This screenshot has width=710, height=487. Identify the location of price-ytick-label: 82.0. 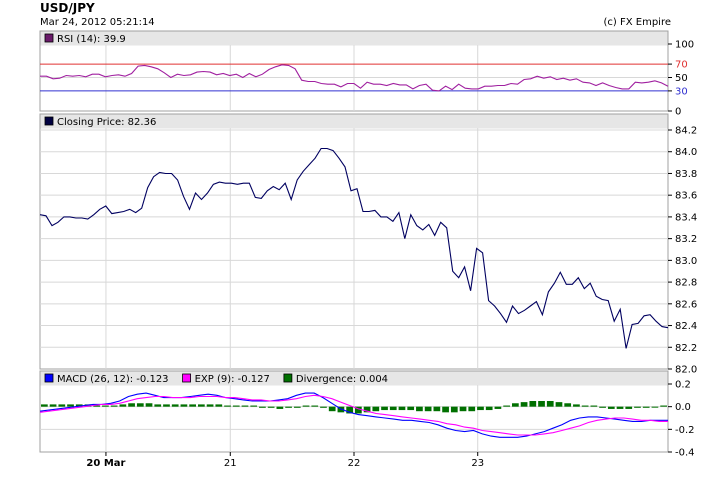
(686, 370).